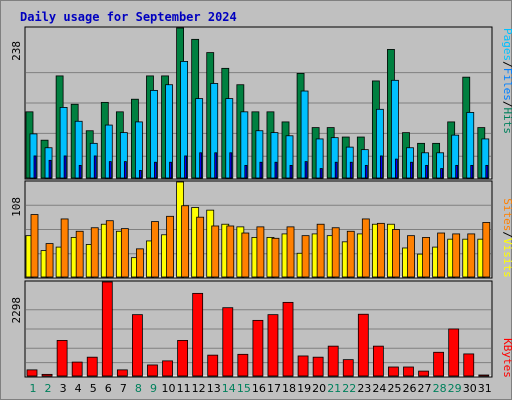 The image size is (512, 401). What do you see at coordinates (199, 388) in the screenshot?
I see `day-label-12: 12` at bounding box center [199, 388].